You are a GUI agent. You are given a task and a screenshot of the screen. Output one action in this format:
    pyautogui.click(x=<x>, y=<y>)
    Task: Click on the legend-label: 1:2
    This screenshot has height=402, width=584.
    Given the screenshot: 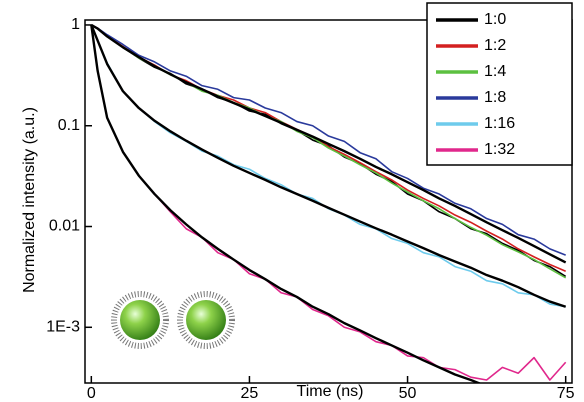 What is the action you would take?
    pyautogui.click(x=495, y=45)
    